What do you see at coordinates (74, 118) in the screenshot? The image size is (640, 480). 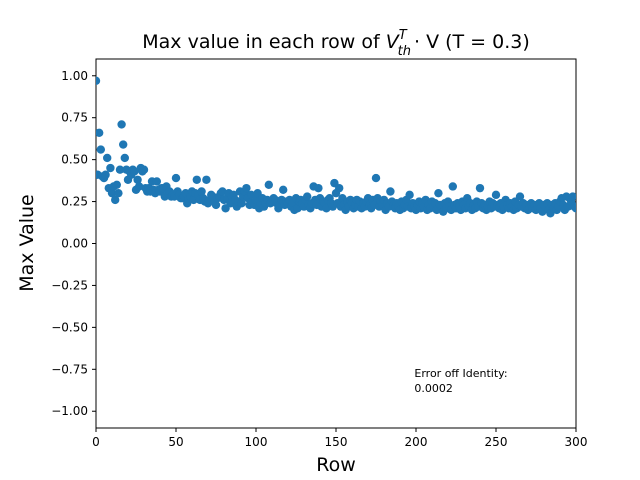 I see `y-tick-label: 0.75` at bounding box center [74, 118].